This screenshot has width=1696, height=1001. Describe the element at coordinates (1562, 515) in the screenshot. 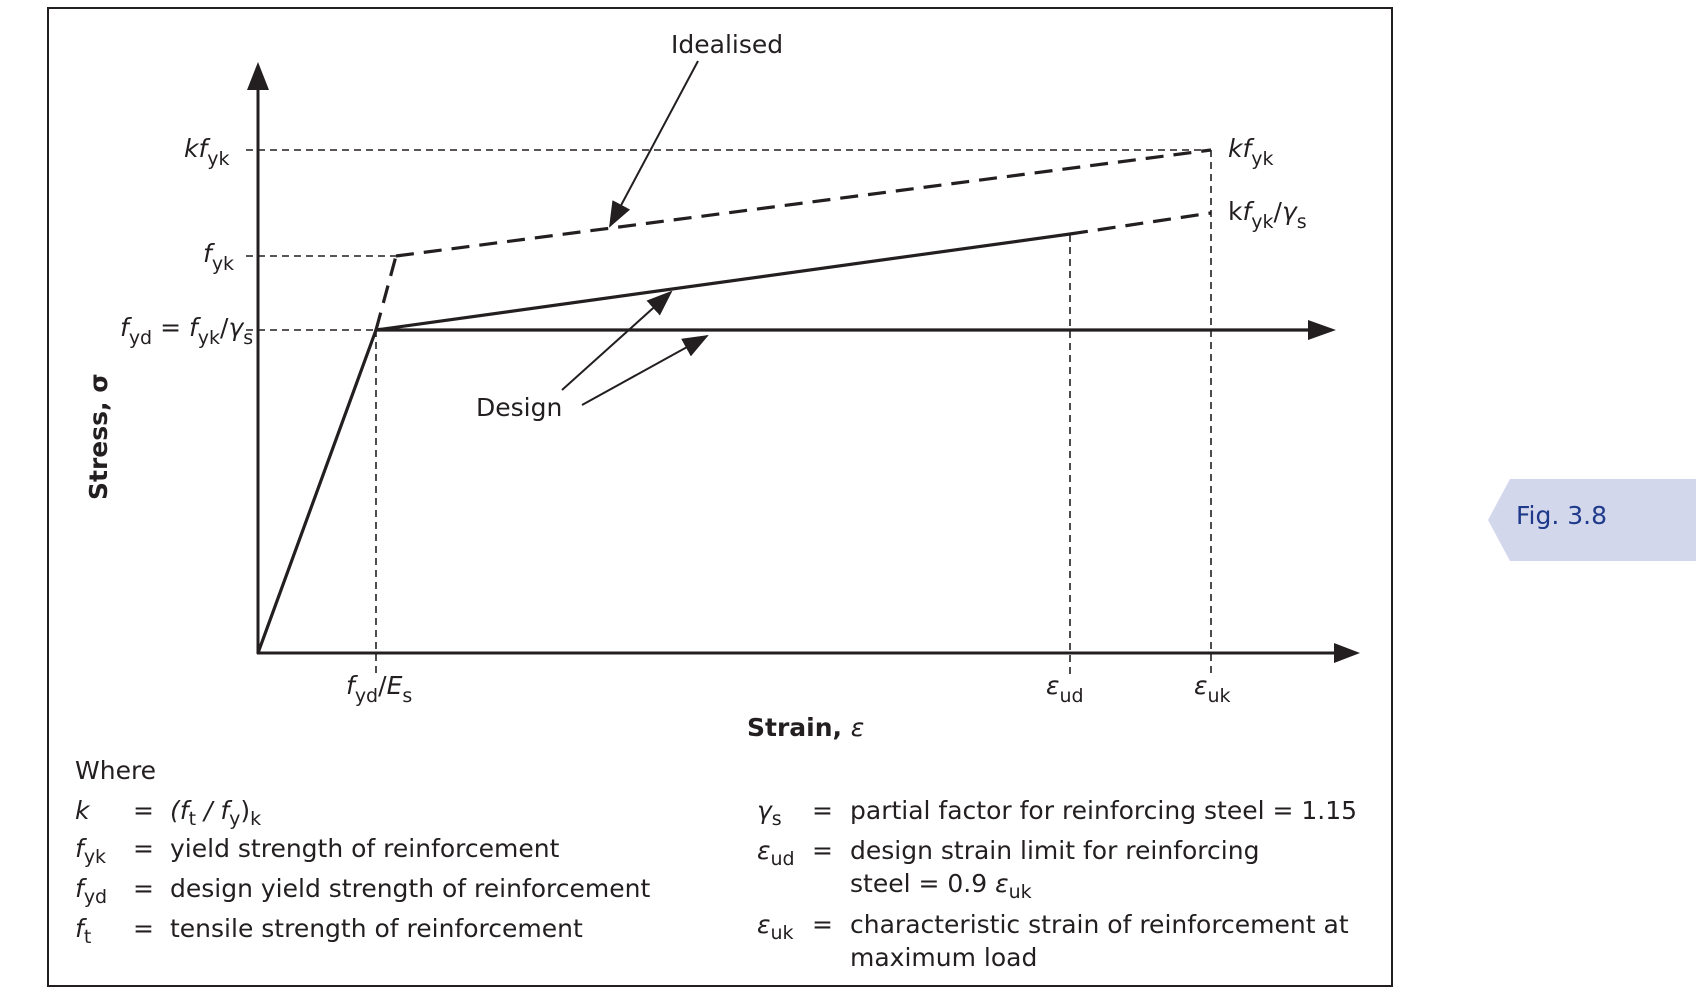

I see `figure-number-label: Fig. 3.8` at that location.